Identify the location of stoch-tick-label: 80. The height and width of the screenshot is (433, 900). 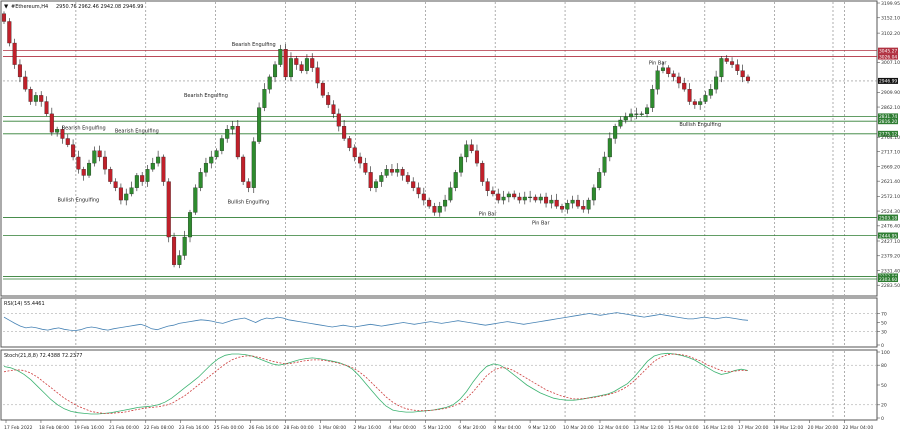
(884, 366).